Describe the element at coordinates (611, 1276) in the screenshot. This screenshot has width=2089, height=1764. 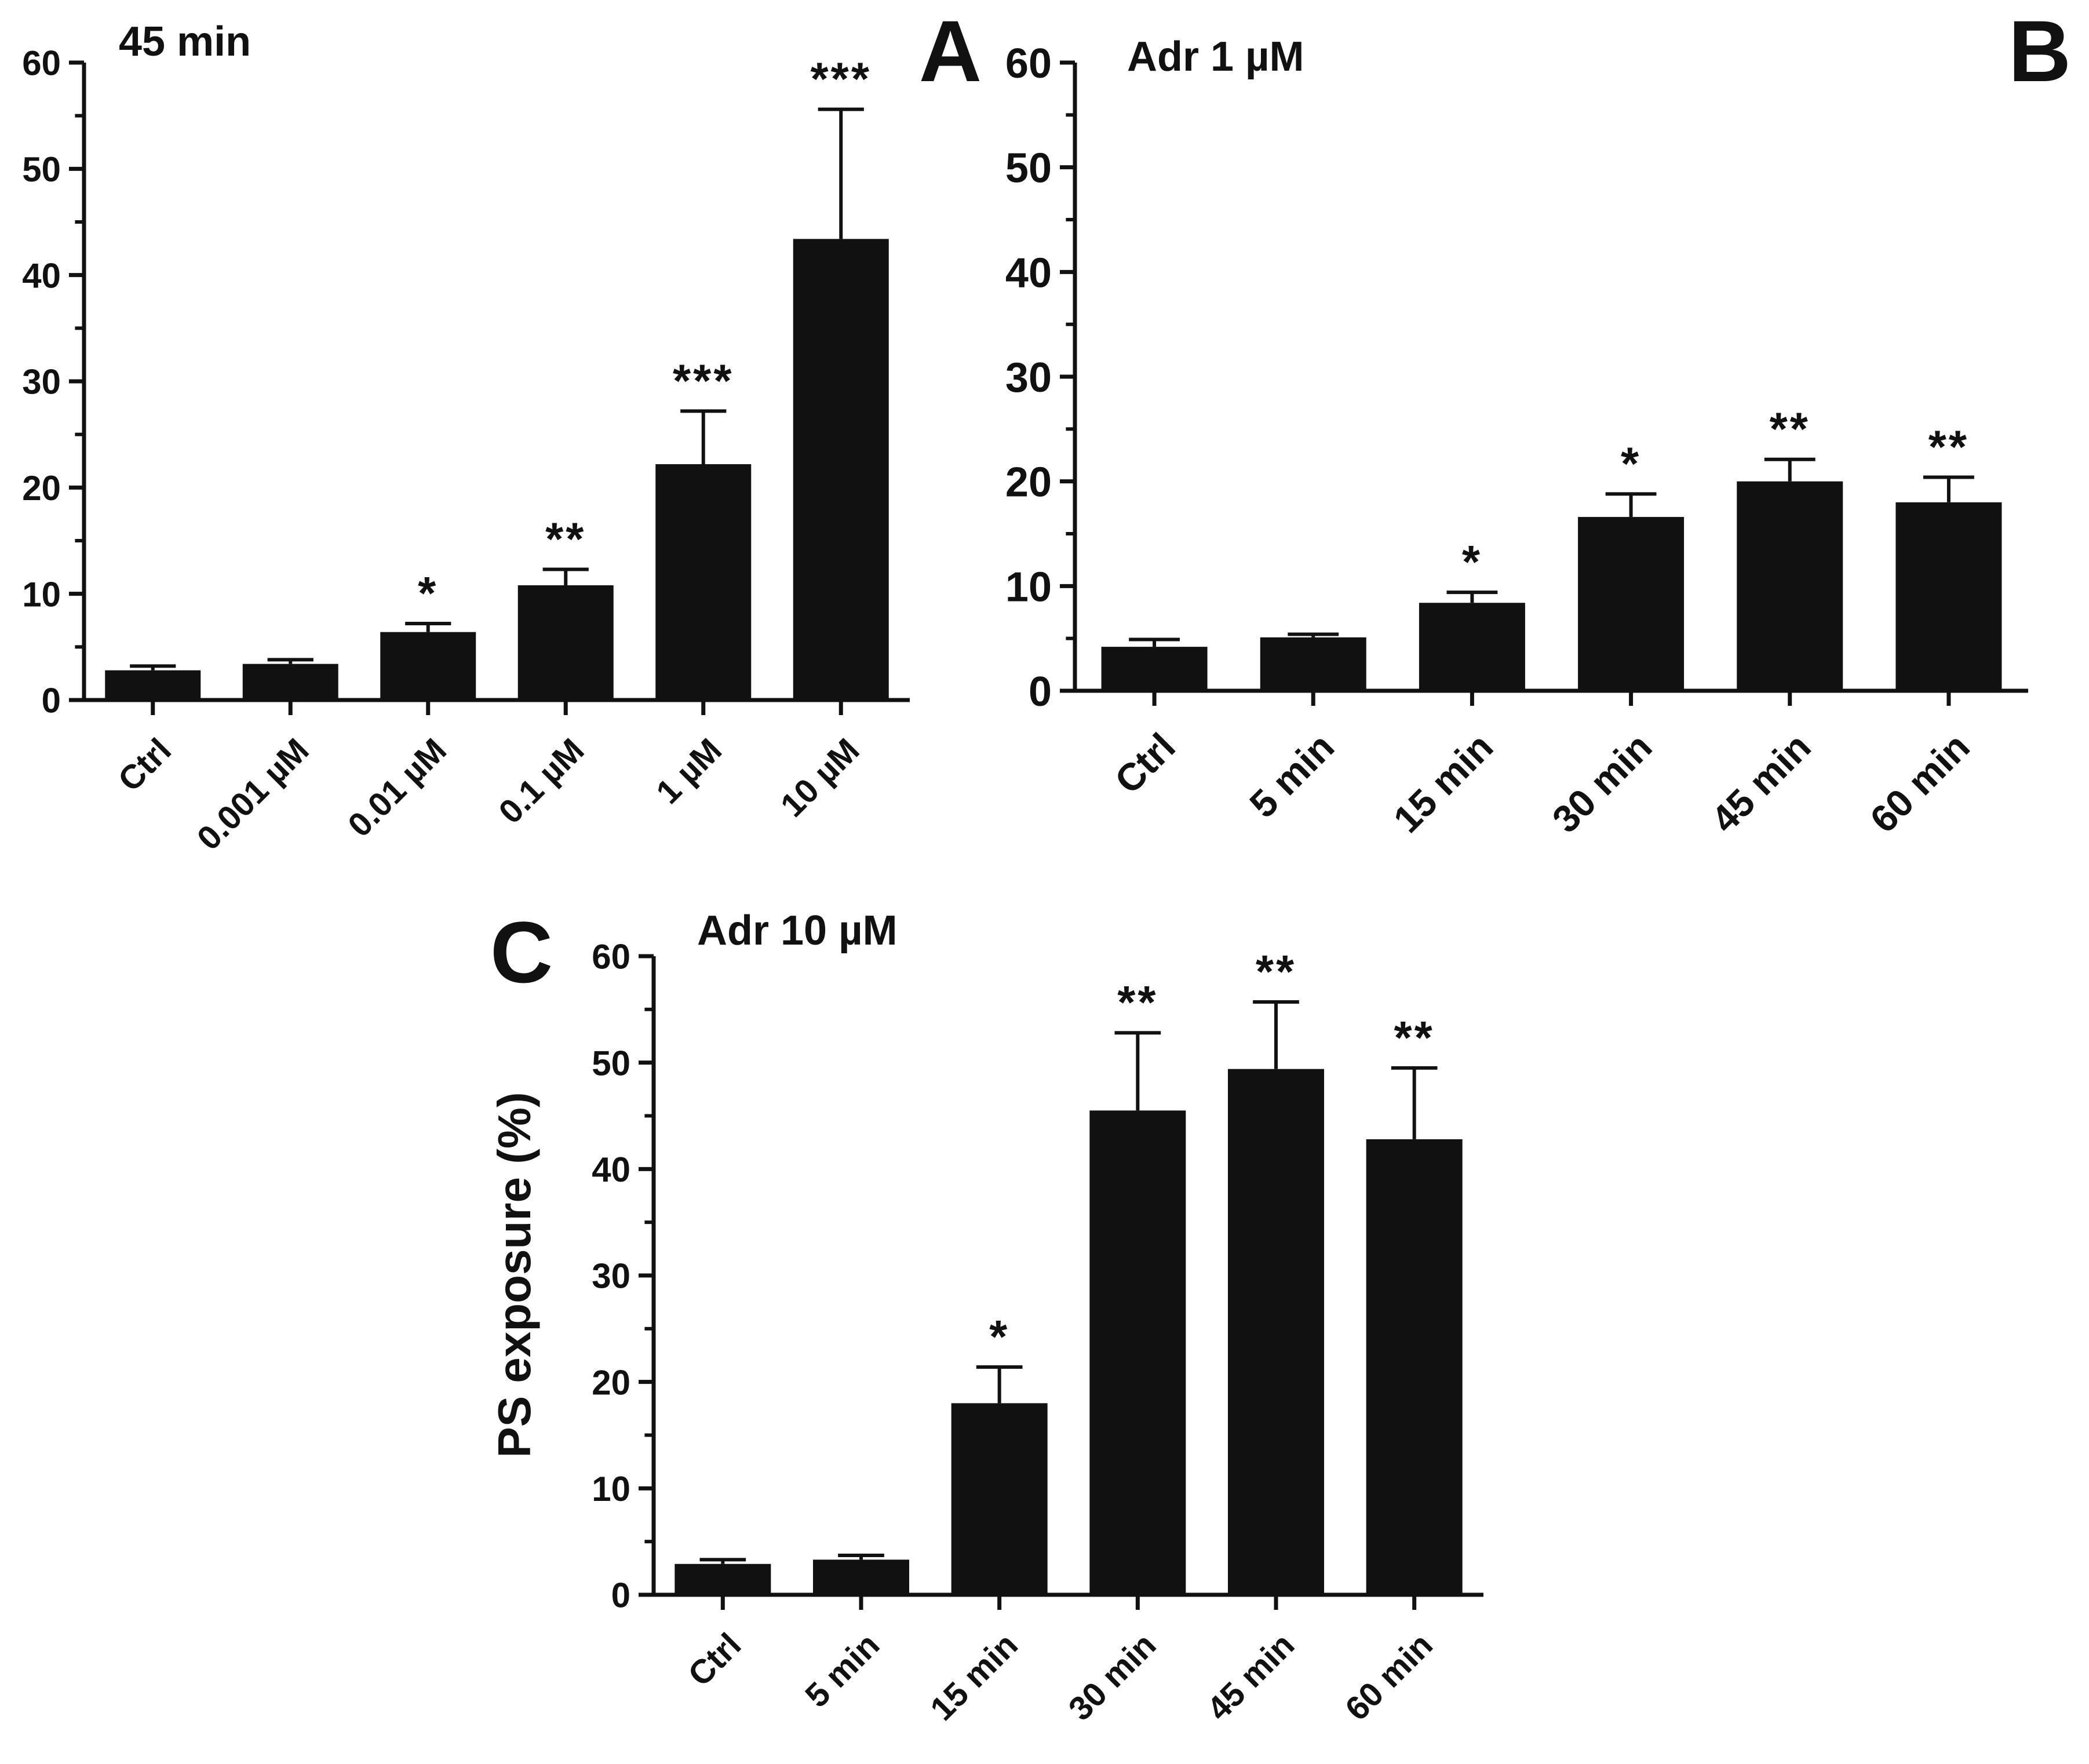
I see `panel-c-y-tick-label: 30` at that location.